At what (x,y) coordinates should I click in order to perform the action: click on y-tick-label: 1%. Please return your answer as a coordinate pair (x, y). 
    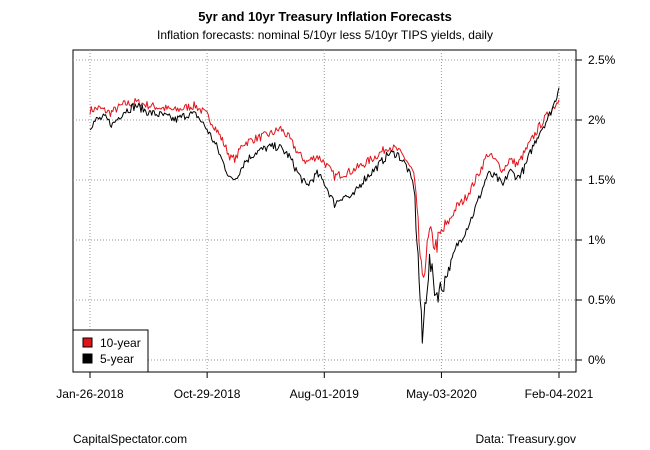
    Looking at the image, I should click on (597, 240).